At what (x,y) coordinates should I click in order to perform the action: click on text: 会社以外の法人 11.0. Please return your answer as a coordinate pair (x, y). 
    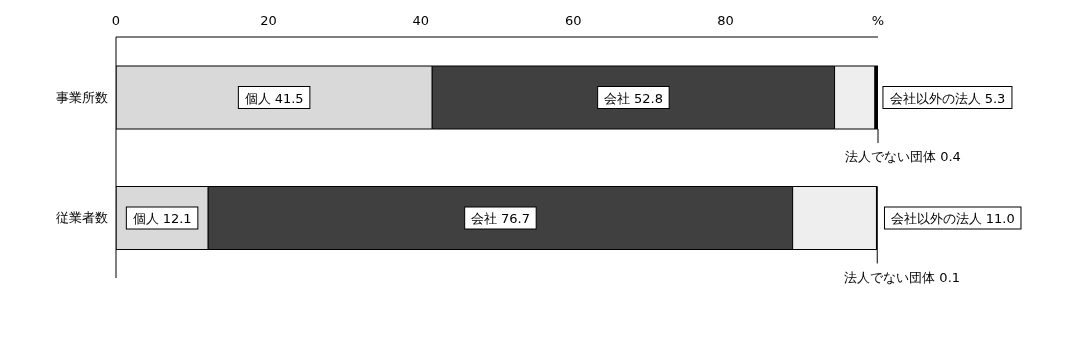
    Looking at the image, I should click on (952, 218).